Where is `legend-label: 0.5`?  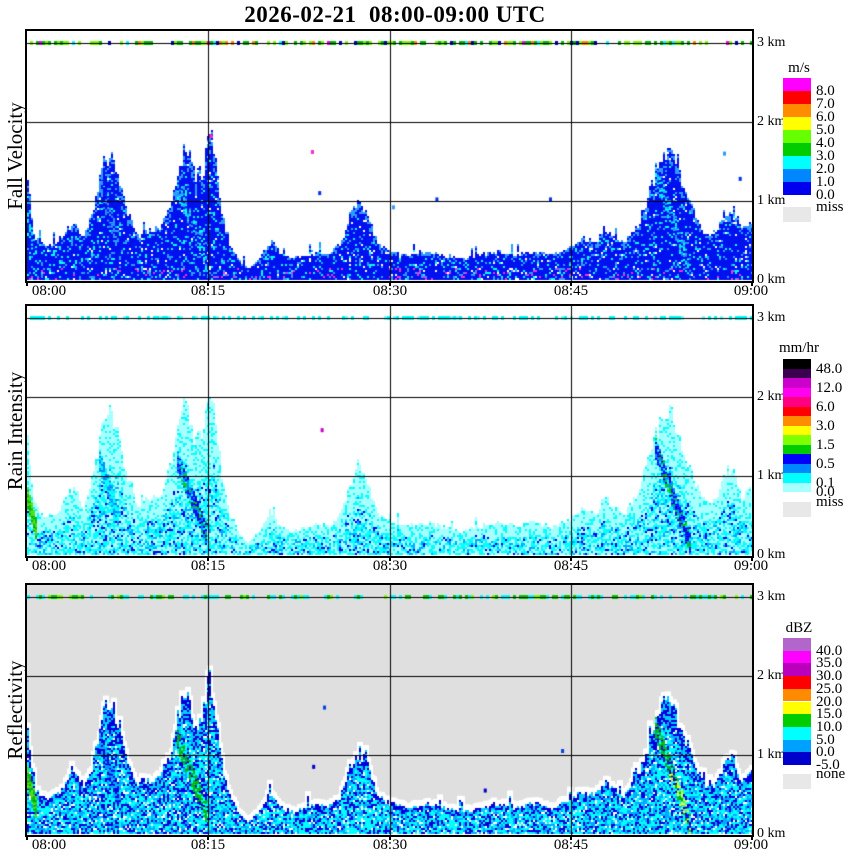 legend-label: 0.5 is located at coordinates (825, 463).